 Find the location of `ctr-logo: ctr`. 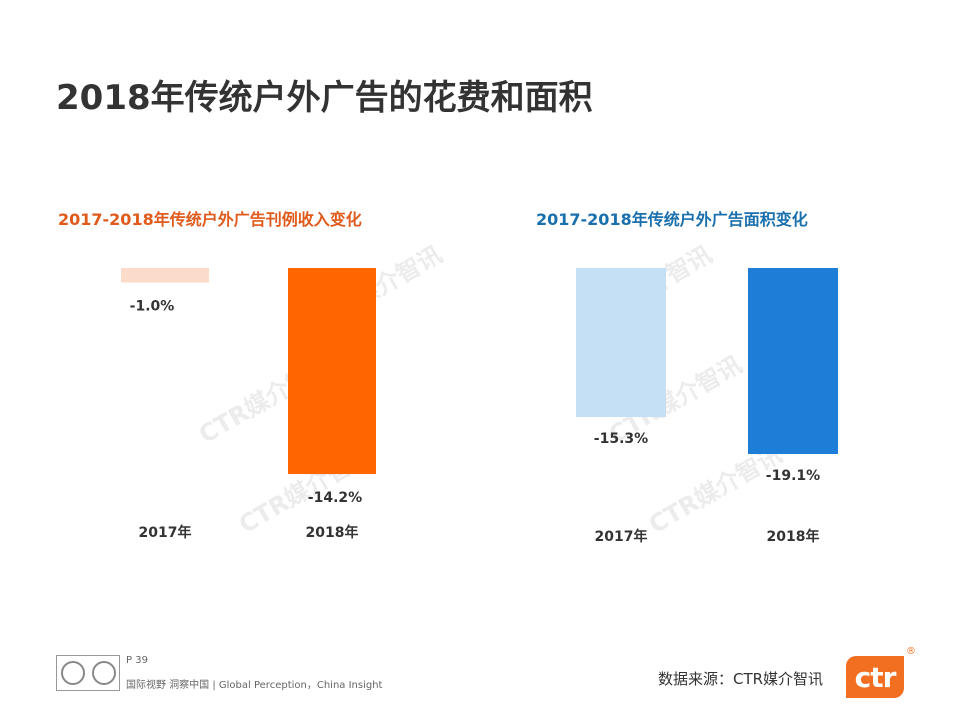

ctr-logo: ctr is located at coordinates (875, 677).